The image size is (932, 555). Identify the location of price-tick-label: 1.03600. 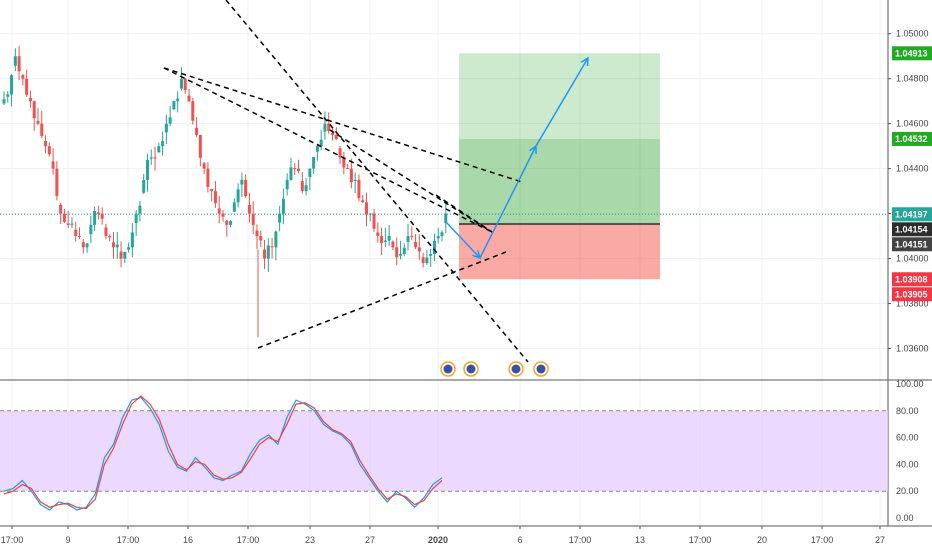
(912, 349).